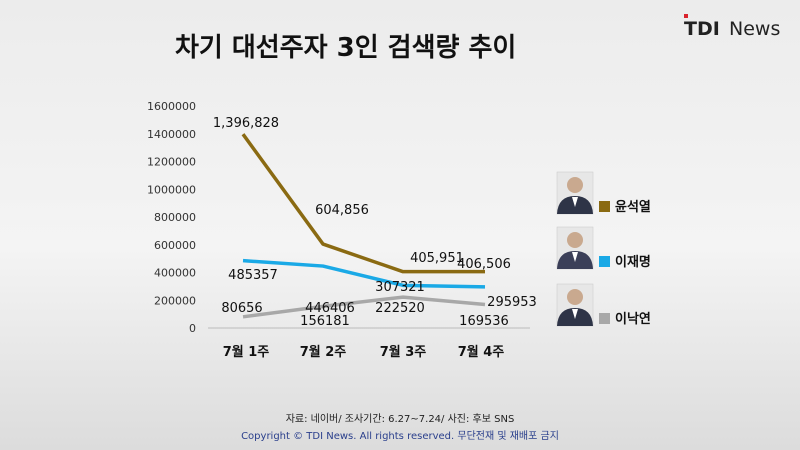 This screenshot has height=450, width=800. What do you see at coordinates (175, 245) in the screenshot?
I see `y-tick-label: 600000` at bounding box center [175, 245].